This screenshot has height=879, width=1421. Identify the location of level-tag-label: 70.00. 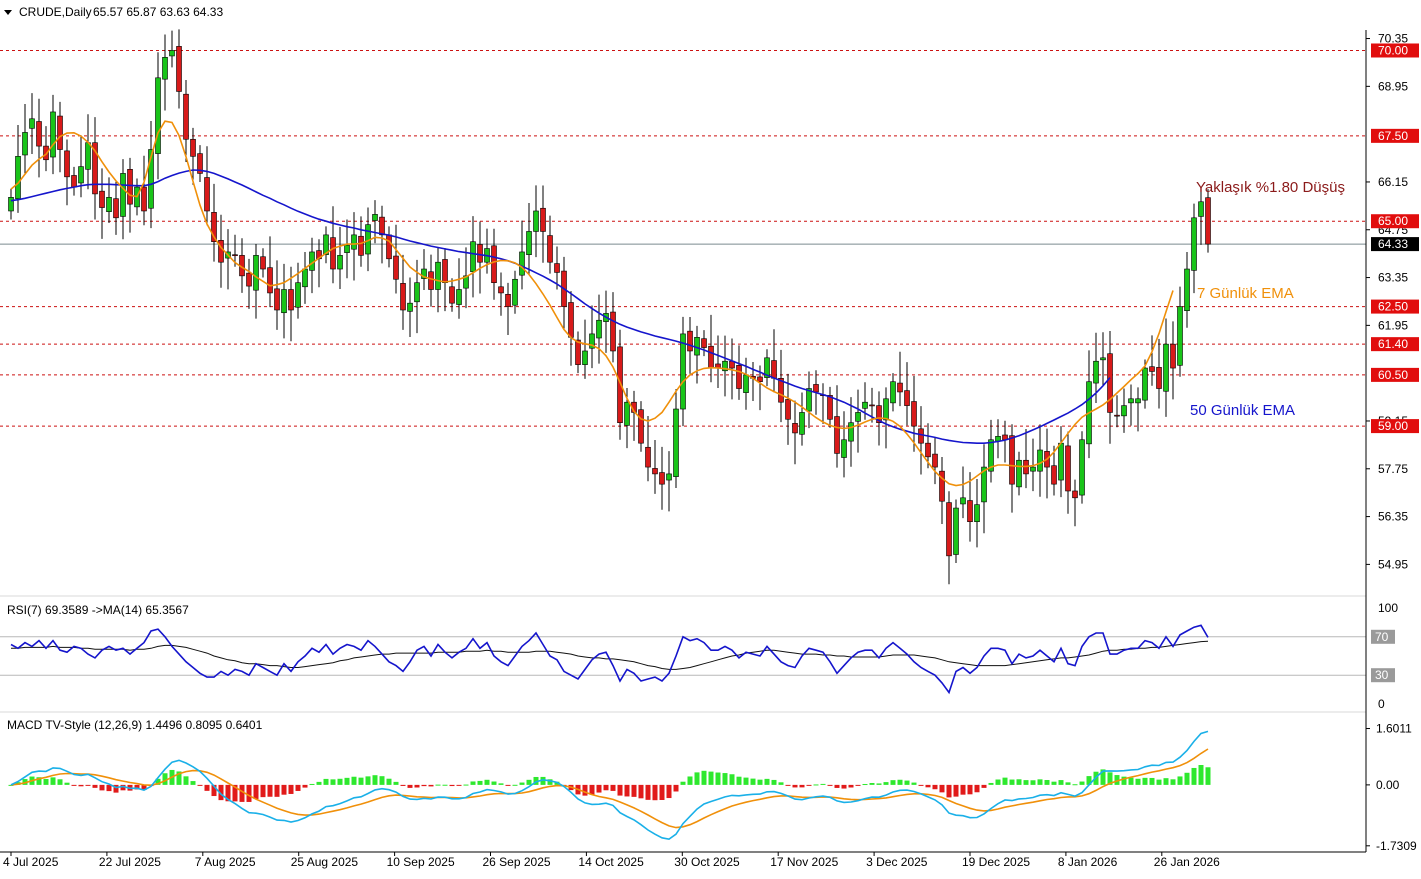
(1393, 50).